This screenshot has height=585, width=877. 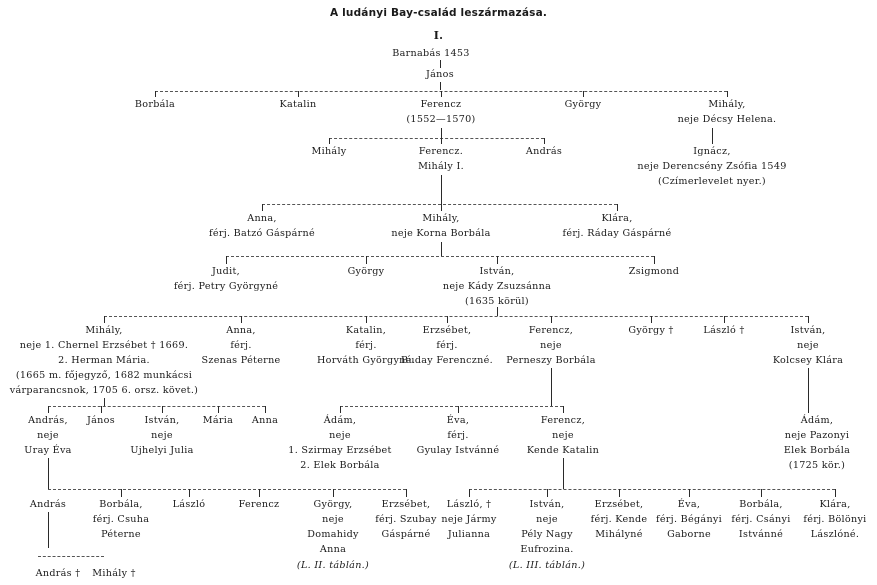 What do you see at coordinates (469, 534) in the screenshot?
I see `person-line: Julianna` at bounding box center [469, 534].